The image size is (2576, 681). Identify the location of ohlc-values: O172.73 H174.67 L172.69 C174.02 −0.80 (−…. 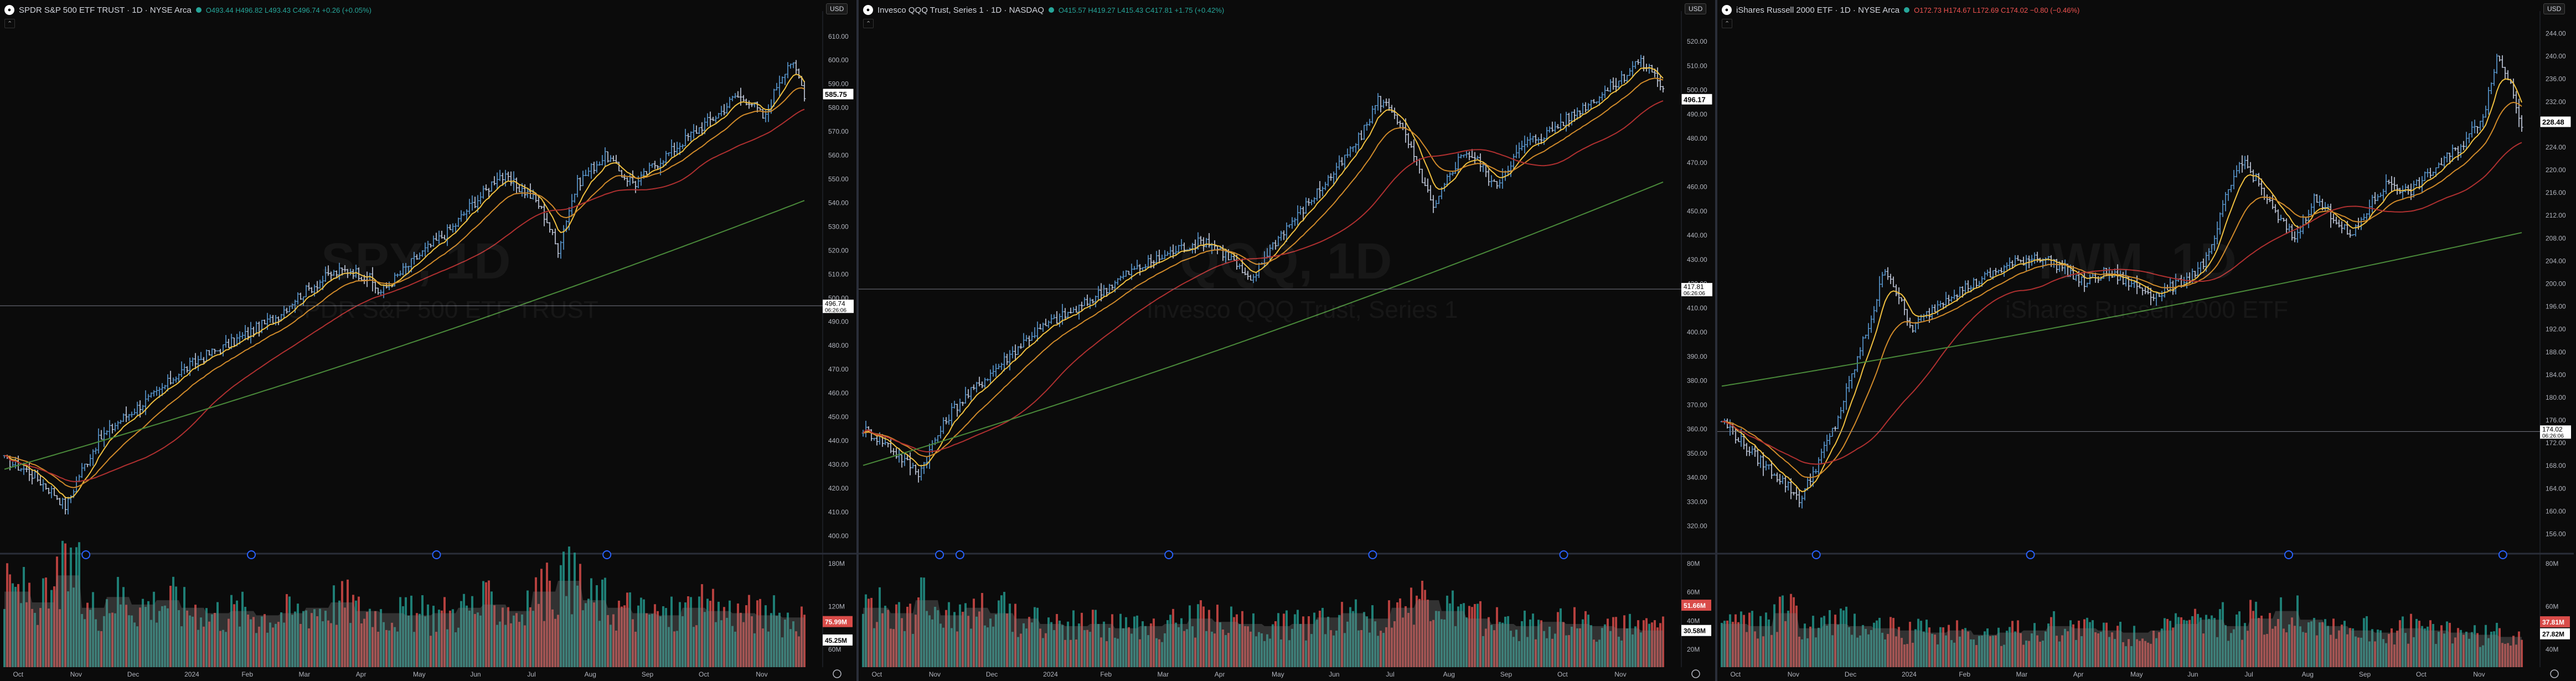
(1997, 10).